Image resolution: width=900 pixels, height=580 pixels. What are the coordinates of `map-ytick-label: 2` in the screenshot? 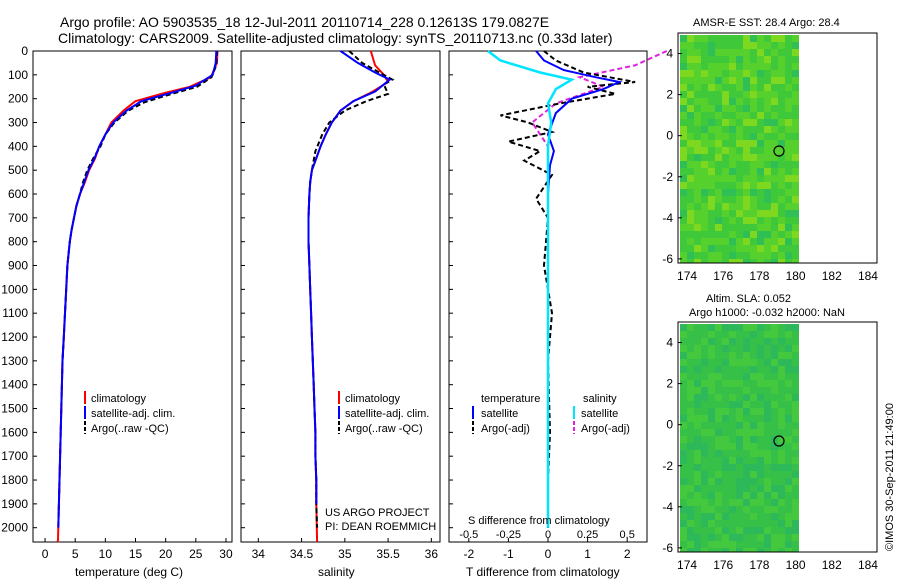 It's located at (669, 95).